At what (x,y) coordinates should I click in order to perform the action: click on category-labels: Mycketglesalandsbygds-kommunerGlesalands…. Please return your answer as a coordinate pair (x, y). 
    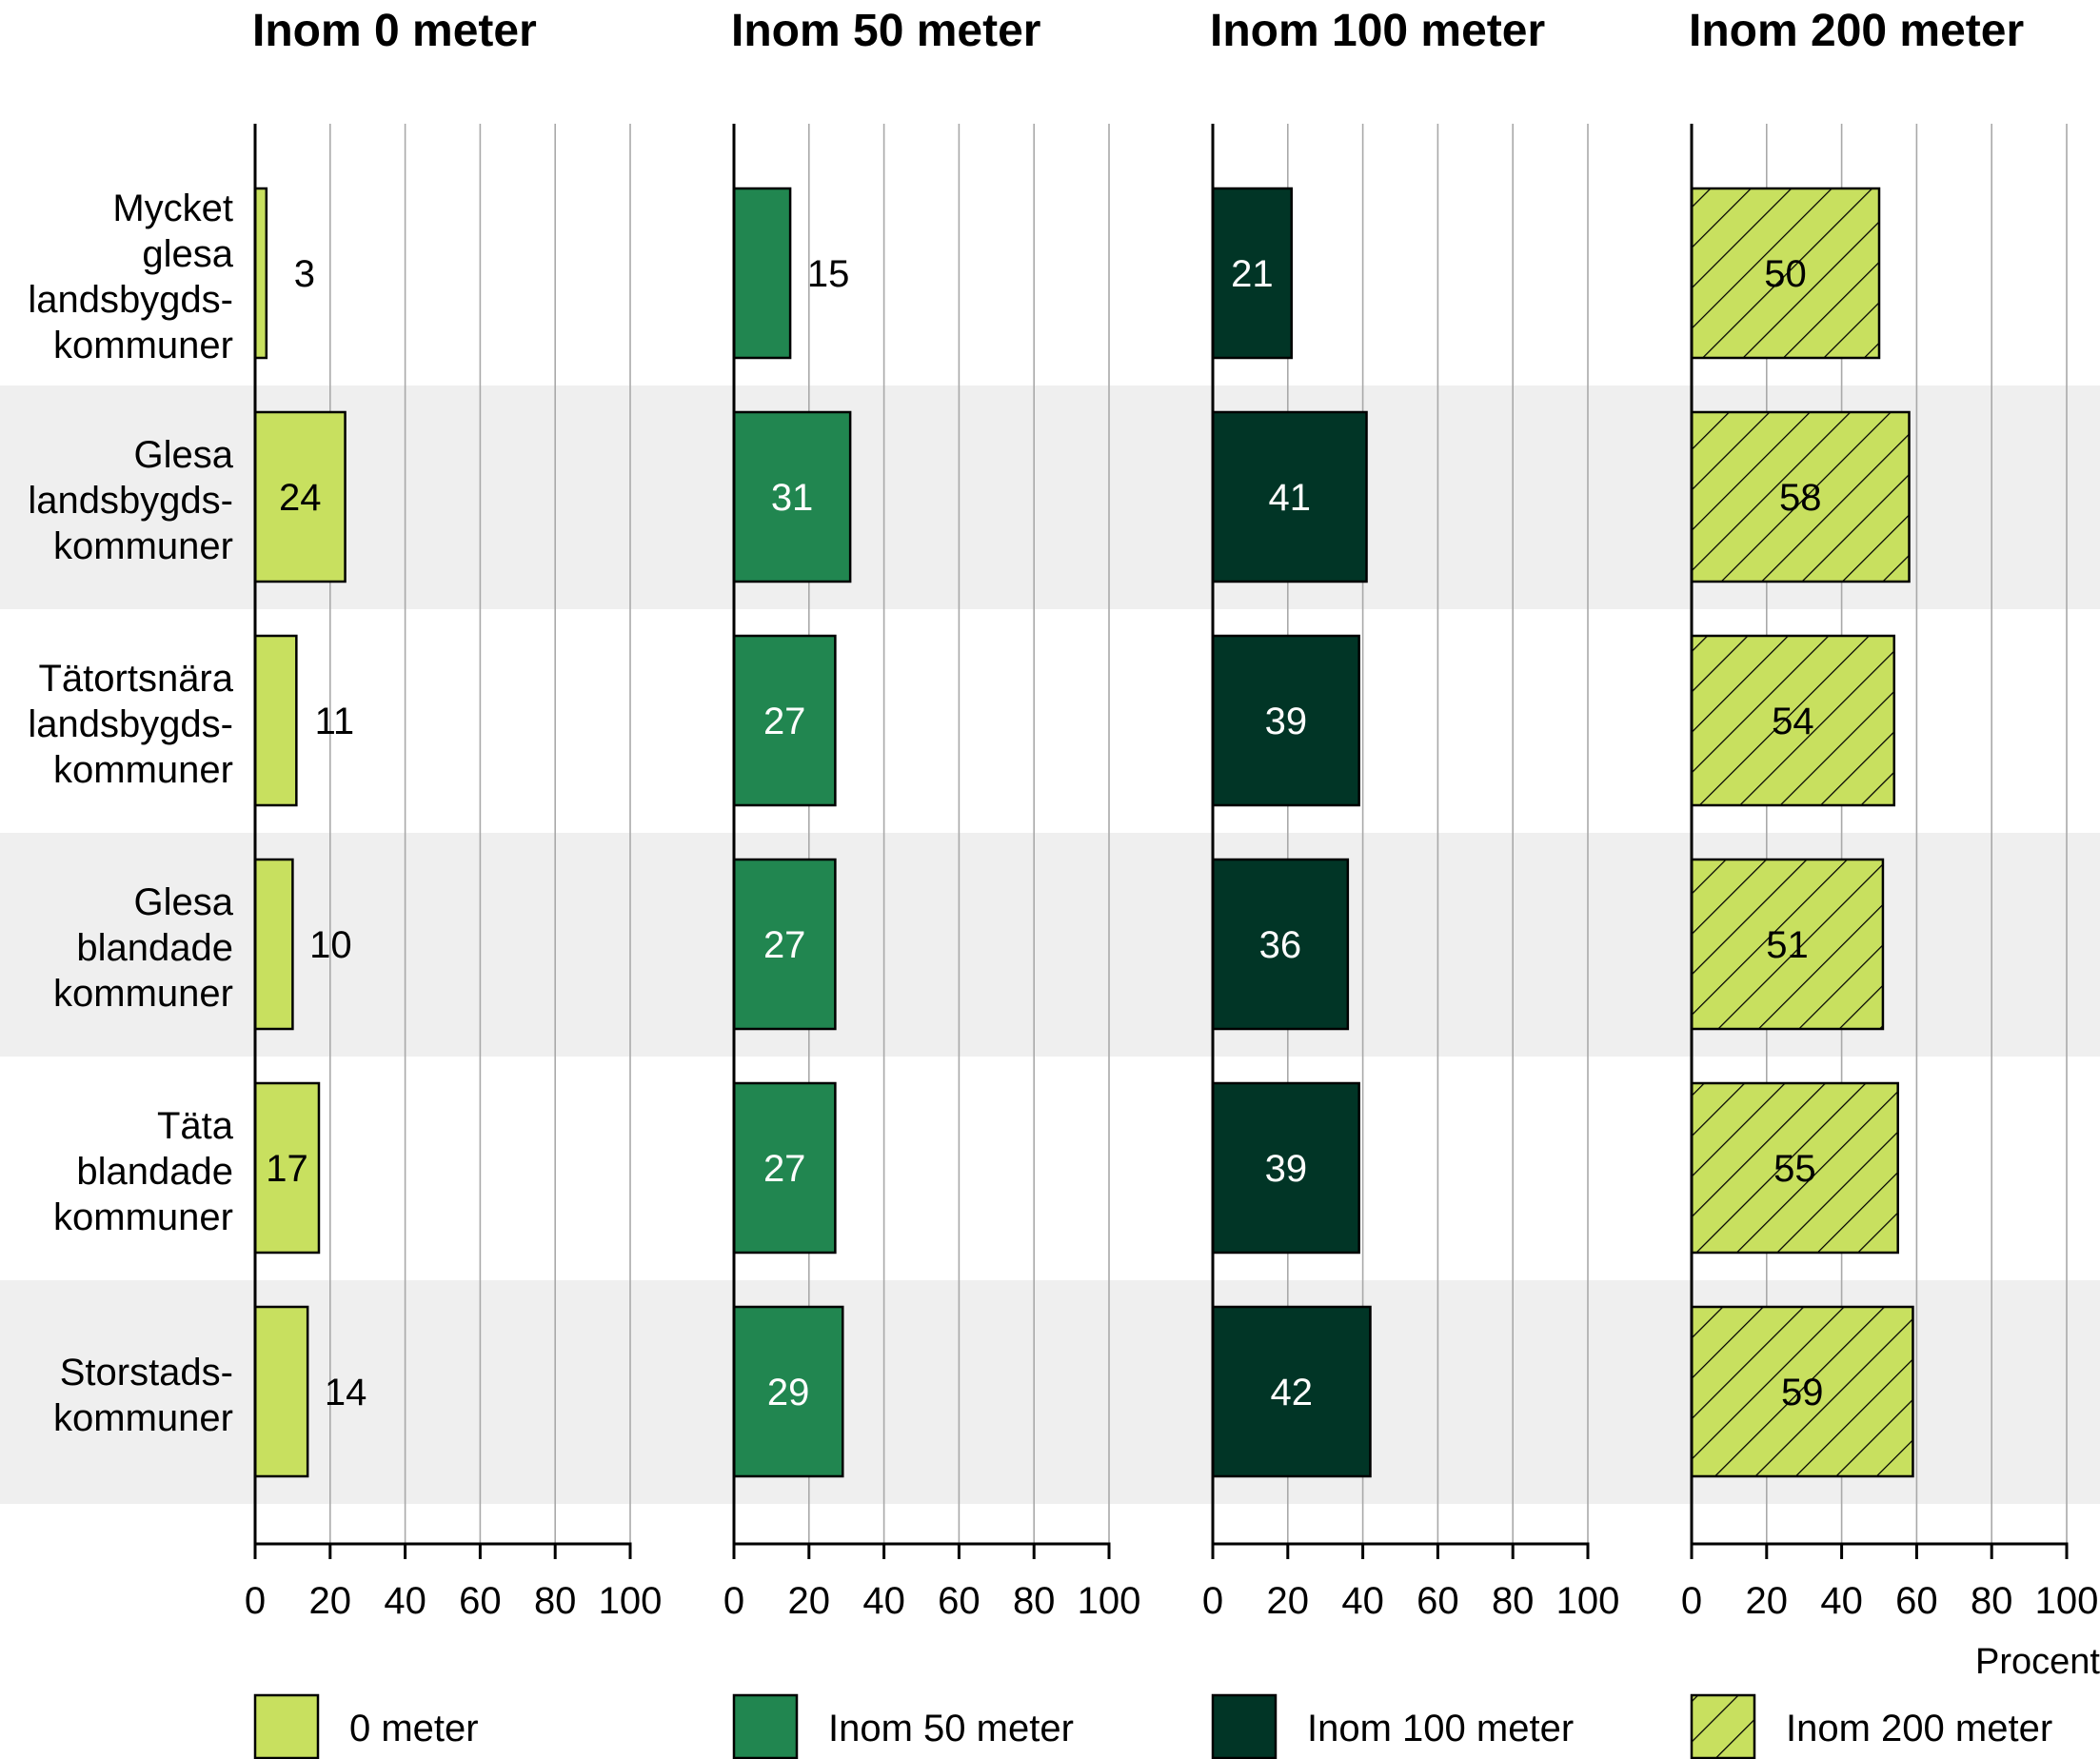
    Looking at the image, I should click on (131, 813).